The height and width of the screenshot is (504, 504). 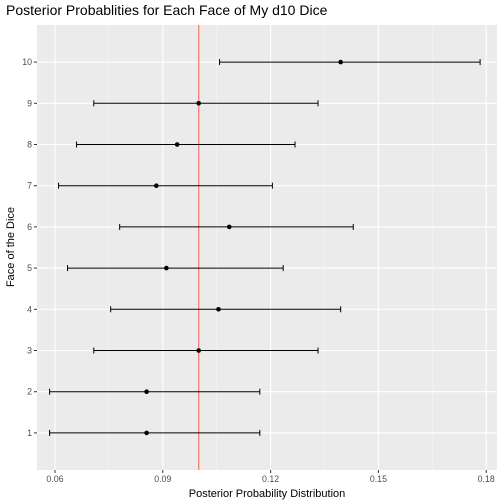 I want to click on y-tick-label: 1, so click(x=29, y=433).